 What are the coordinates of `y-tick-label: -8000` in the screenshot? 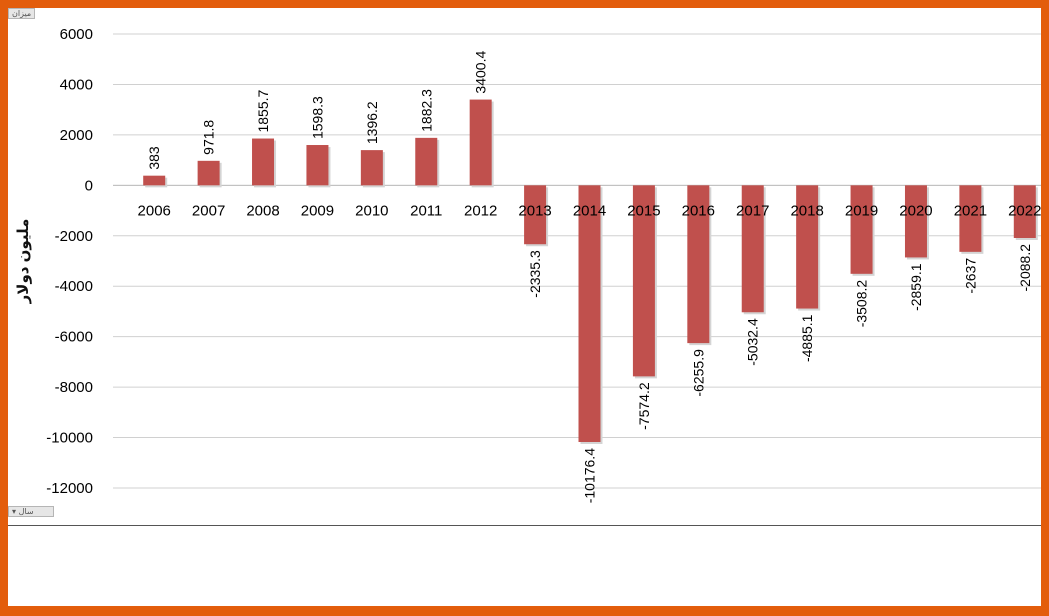 It's located at (74, 387).